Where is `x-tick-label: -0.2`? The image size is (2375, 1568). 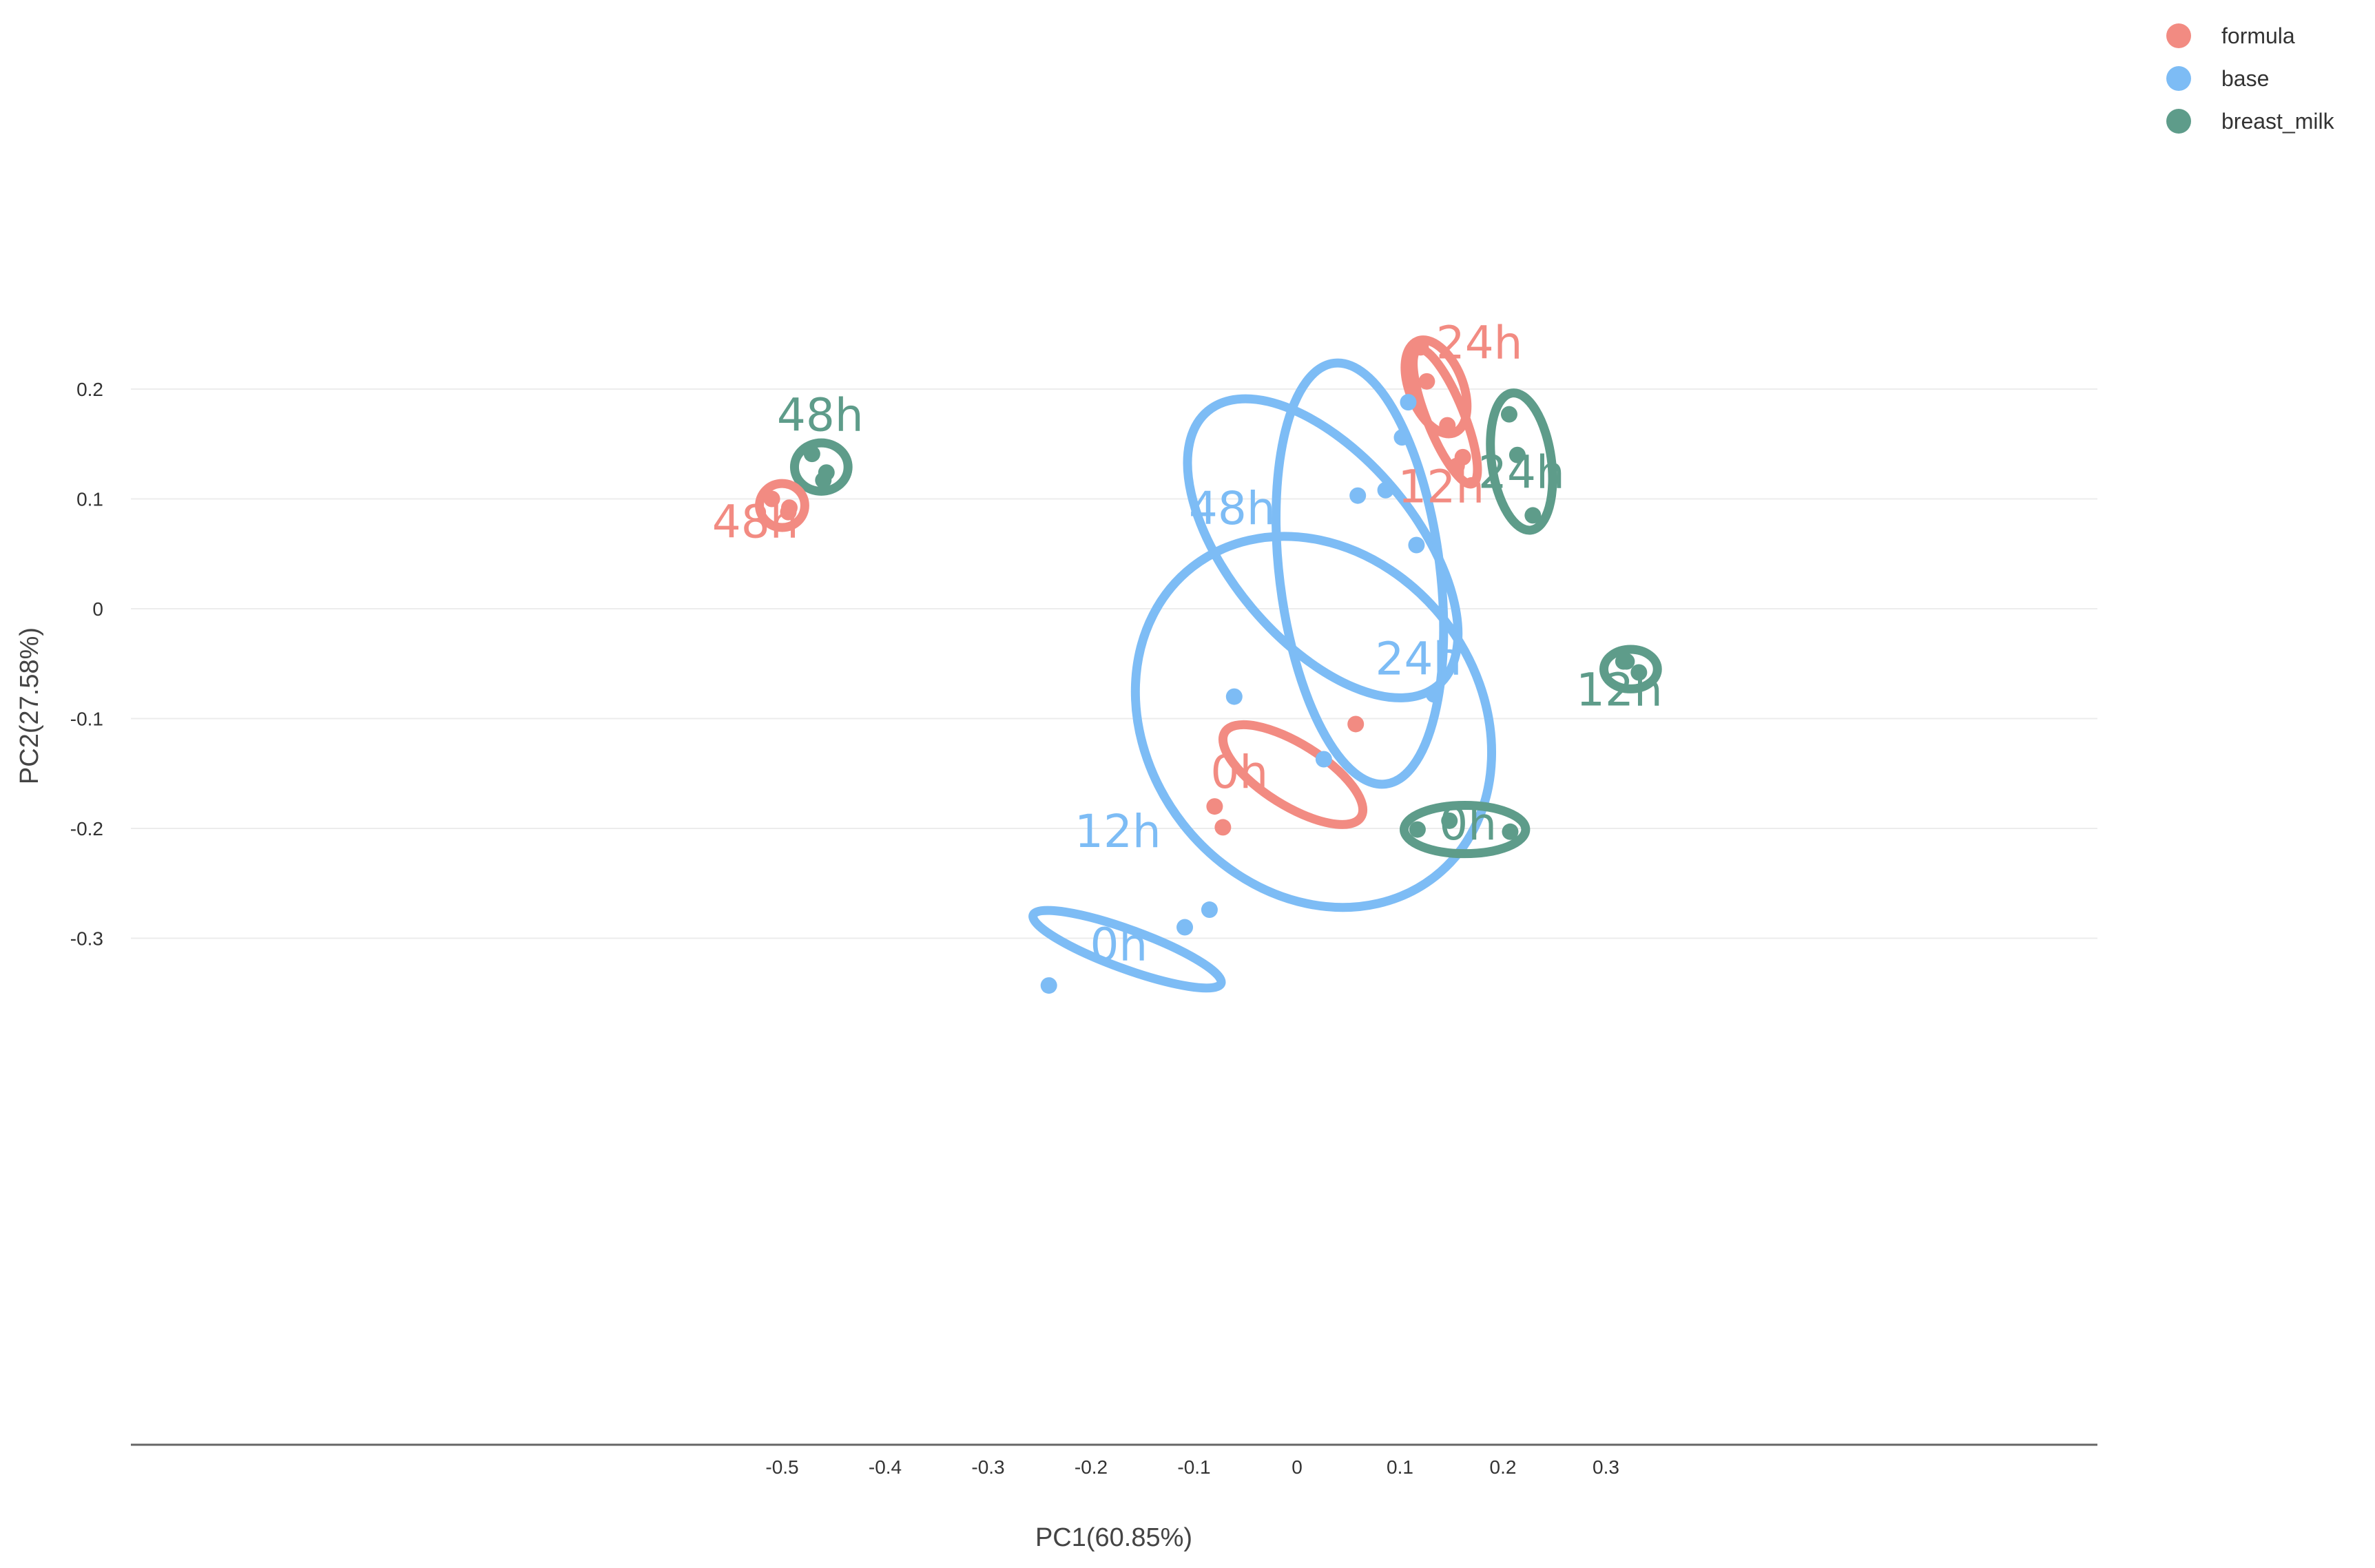 x-tick-label: -0.2 is located at coordinates (1091, 1467).